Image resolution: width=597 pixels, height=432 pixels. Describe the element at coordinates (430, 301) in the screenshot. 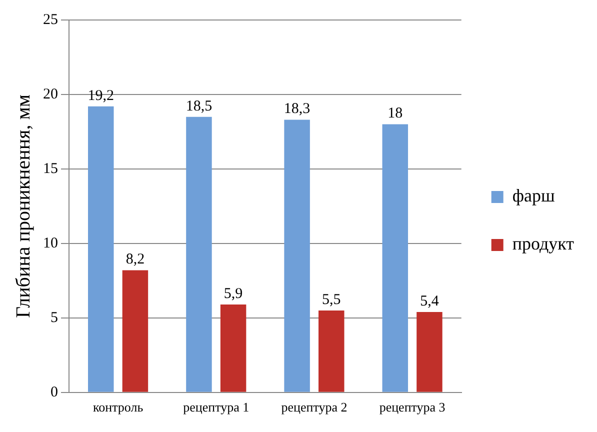

I see `data-label: 5,4` at that location.